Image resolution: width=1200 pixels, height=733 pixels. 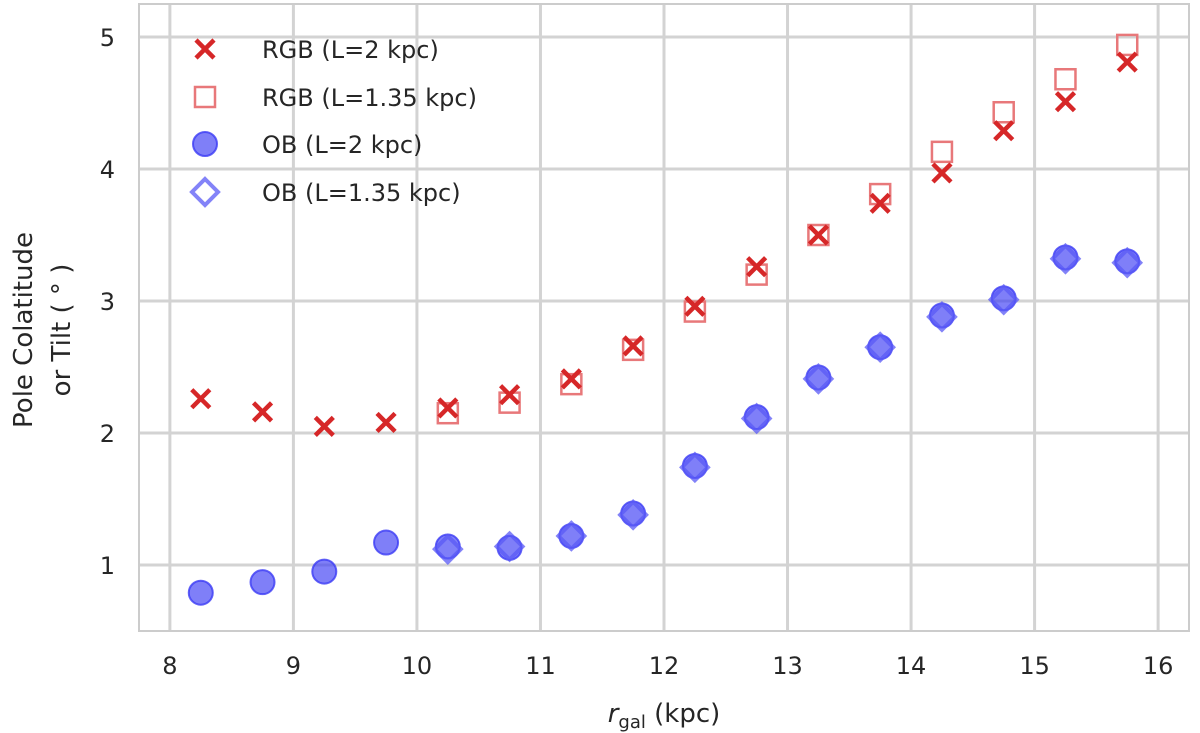 I want to click on x-axis-label: rgal (kpc), so click(x=664, y=716).